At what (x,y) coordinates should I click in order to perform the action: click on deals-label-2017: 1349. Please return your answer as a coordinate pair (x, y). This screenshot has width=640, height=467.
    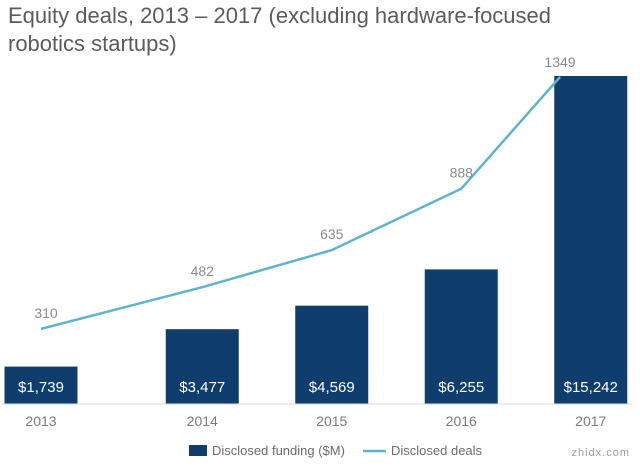
    Looking at the image, I should click on (559, 62).